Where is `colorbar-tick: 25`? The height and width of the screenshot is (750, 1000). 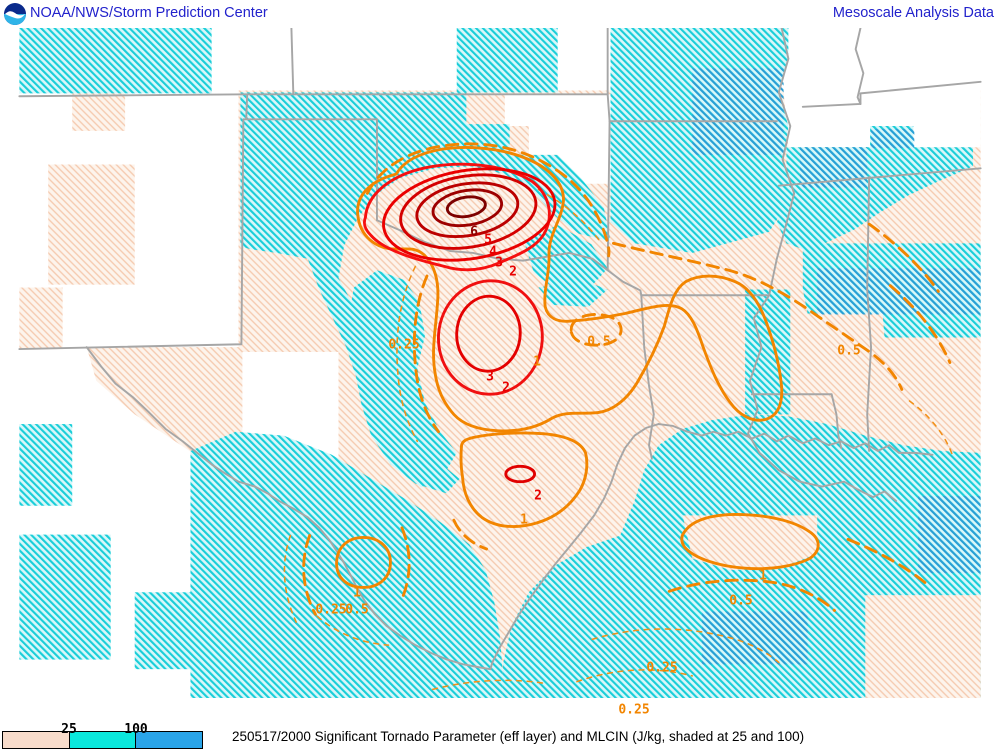 colorbar-tick: 25 is located at coordinates (69, 729).